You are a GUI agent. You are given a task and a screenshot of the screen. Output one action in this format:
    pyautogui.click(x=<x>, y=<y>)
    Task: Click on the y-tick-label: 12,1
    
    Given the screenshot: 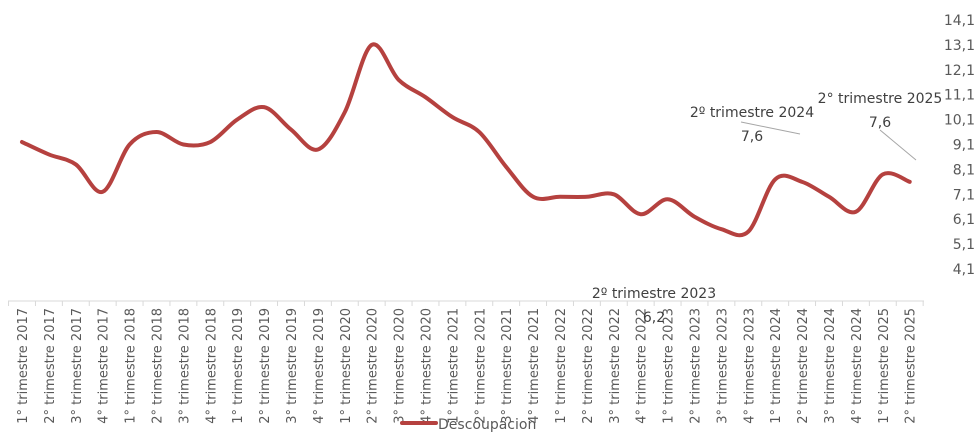 What is the action you would take?
    pyautogui.click(x=959, y=71)
    